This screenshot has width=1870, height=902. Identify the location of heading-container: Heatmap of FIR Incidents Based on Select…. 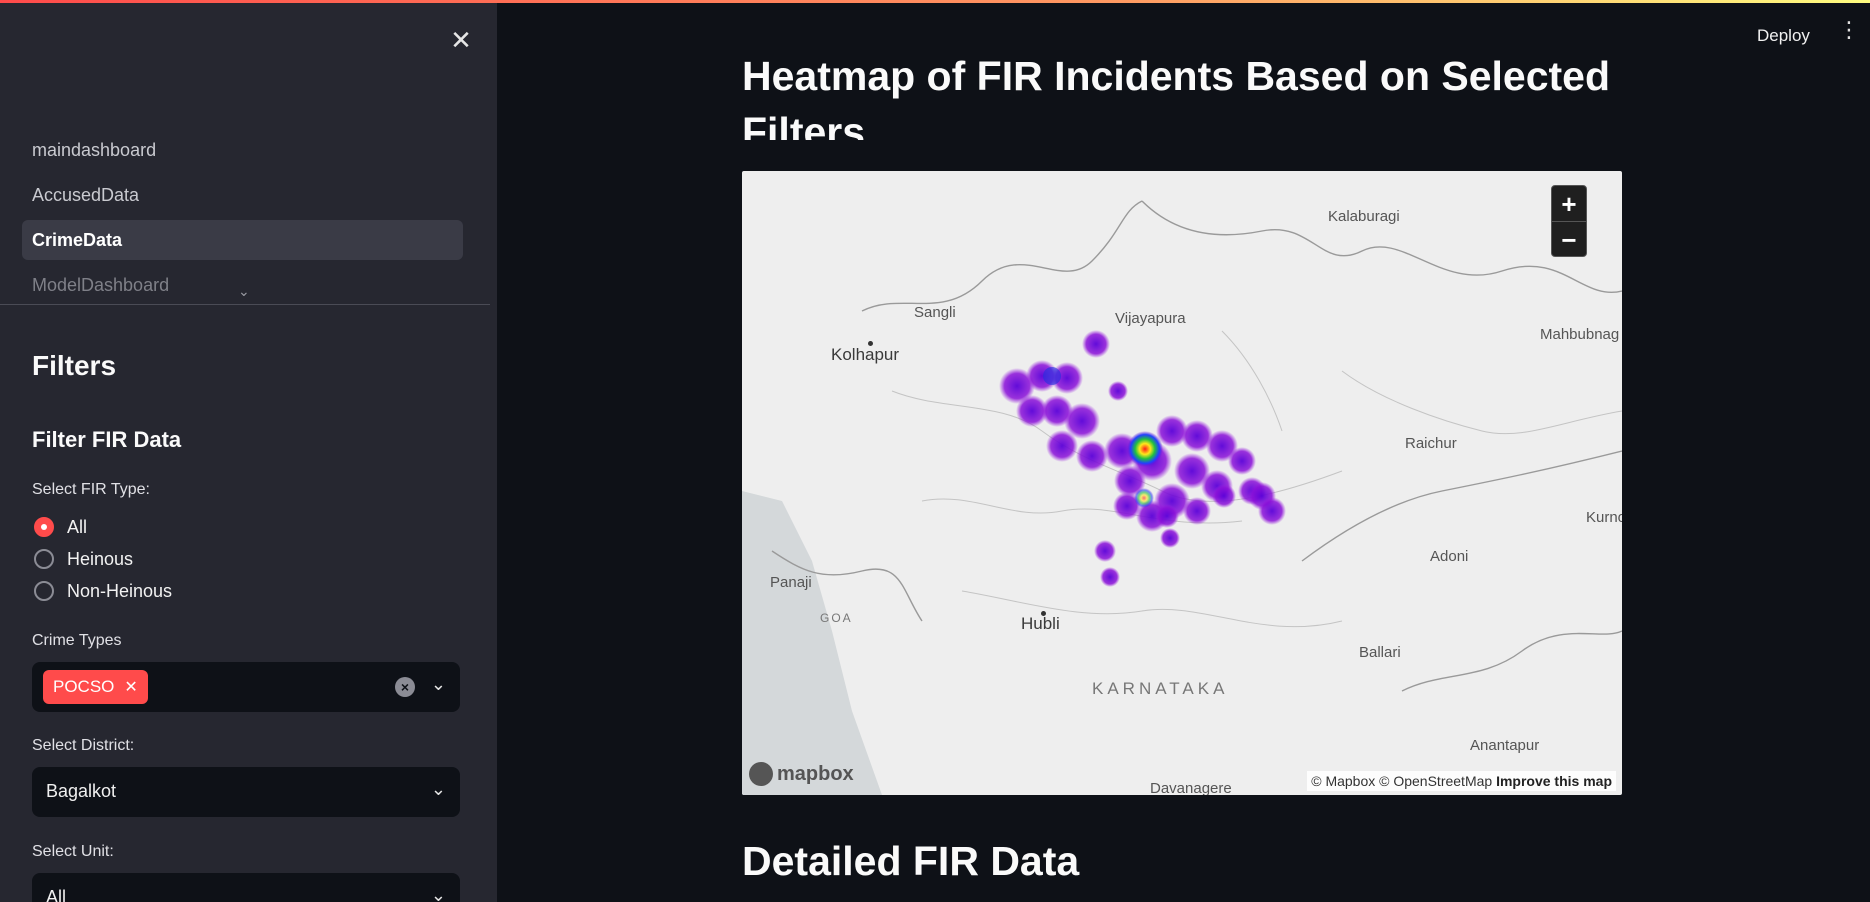
(1192, 70).